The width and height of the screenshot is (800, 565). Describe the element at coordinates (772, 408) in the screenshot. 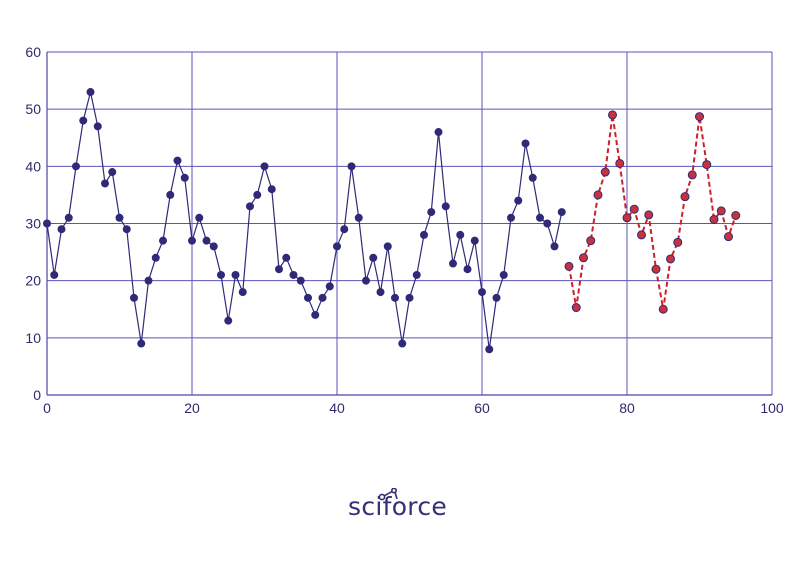

I see `x-tick-label: 100` at that location.